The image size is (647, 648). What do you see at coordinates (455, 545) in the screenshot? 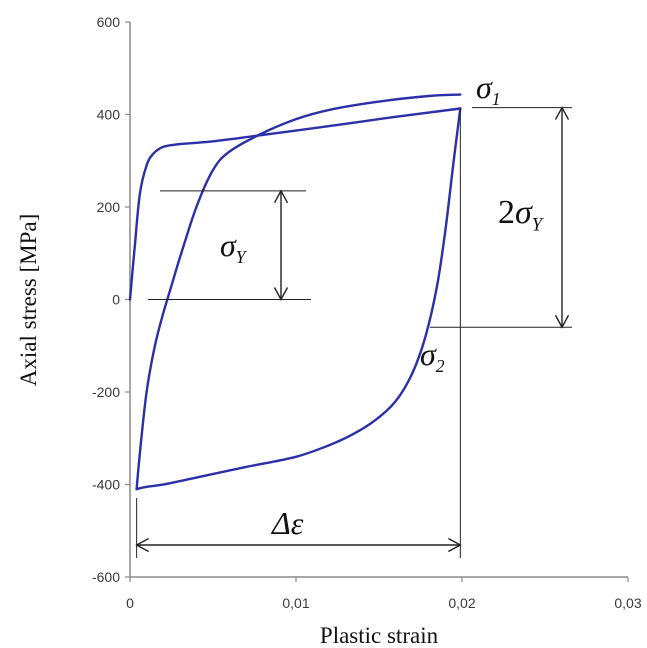
I see `strain-arrow-head-right` at bounding box center [455, 545].